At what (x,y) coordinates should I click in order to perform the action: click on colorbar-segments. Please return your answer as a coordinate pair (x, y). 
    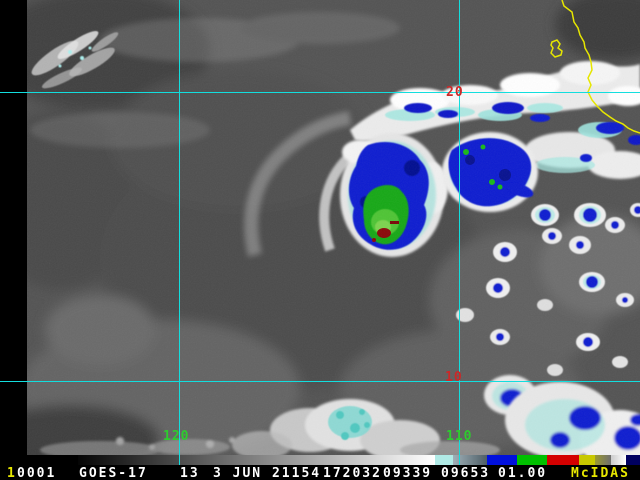
    Looking at the image, I should click on (359, 460).